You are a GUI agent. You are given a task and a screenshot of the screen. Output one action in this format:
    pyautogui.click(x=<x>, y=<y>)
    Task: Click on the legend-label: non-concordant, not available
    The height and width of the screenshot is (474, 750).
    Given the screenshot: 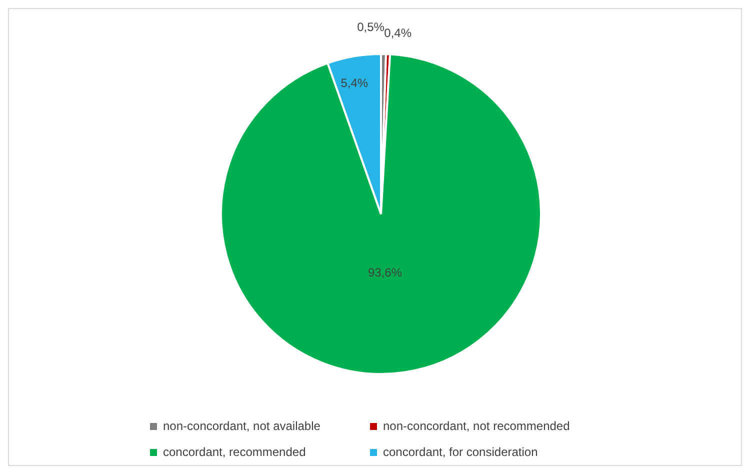 What is the action you would take?
    pyautogui.click(x=241, y=426)
    